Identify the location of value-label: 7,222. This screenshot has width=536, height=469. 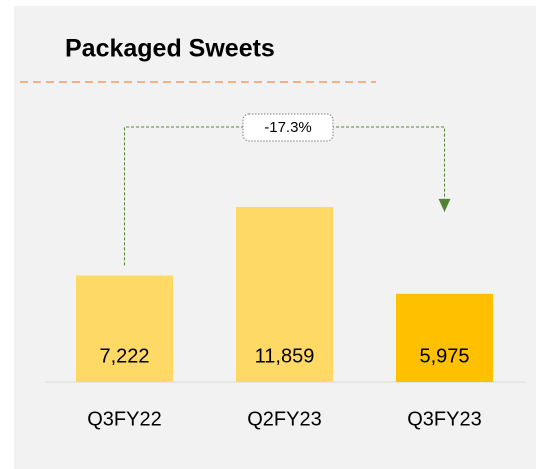
(124, 356).